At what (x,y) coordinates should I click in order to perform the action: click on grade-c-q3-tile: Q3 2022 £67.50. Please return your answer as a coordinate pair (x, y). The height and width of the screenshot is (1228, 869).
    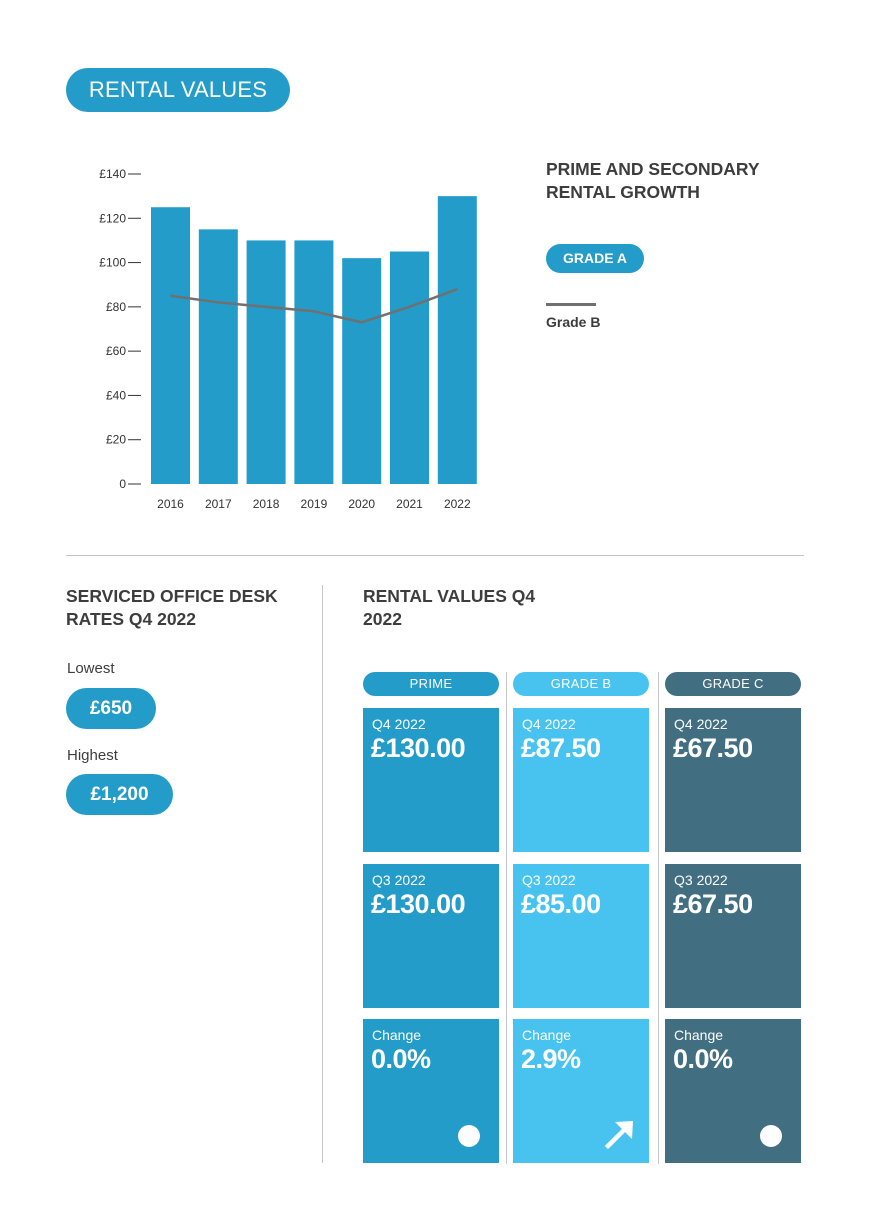
    Looking at the image, I should click on (733, 936).